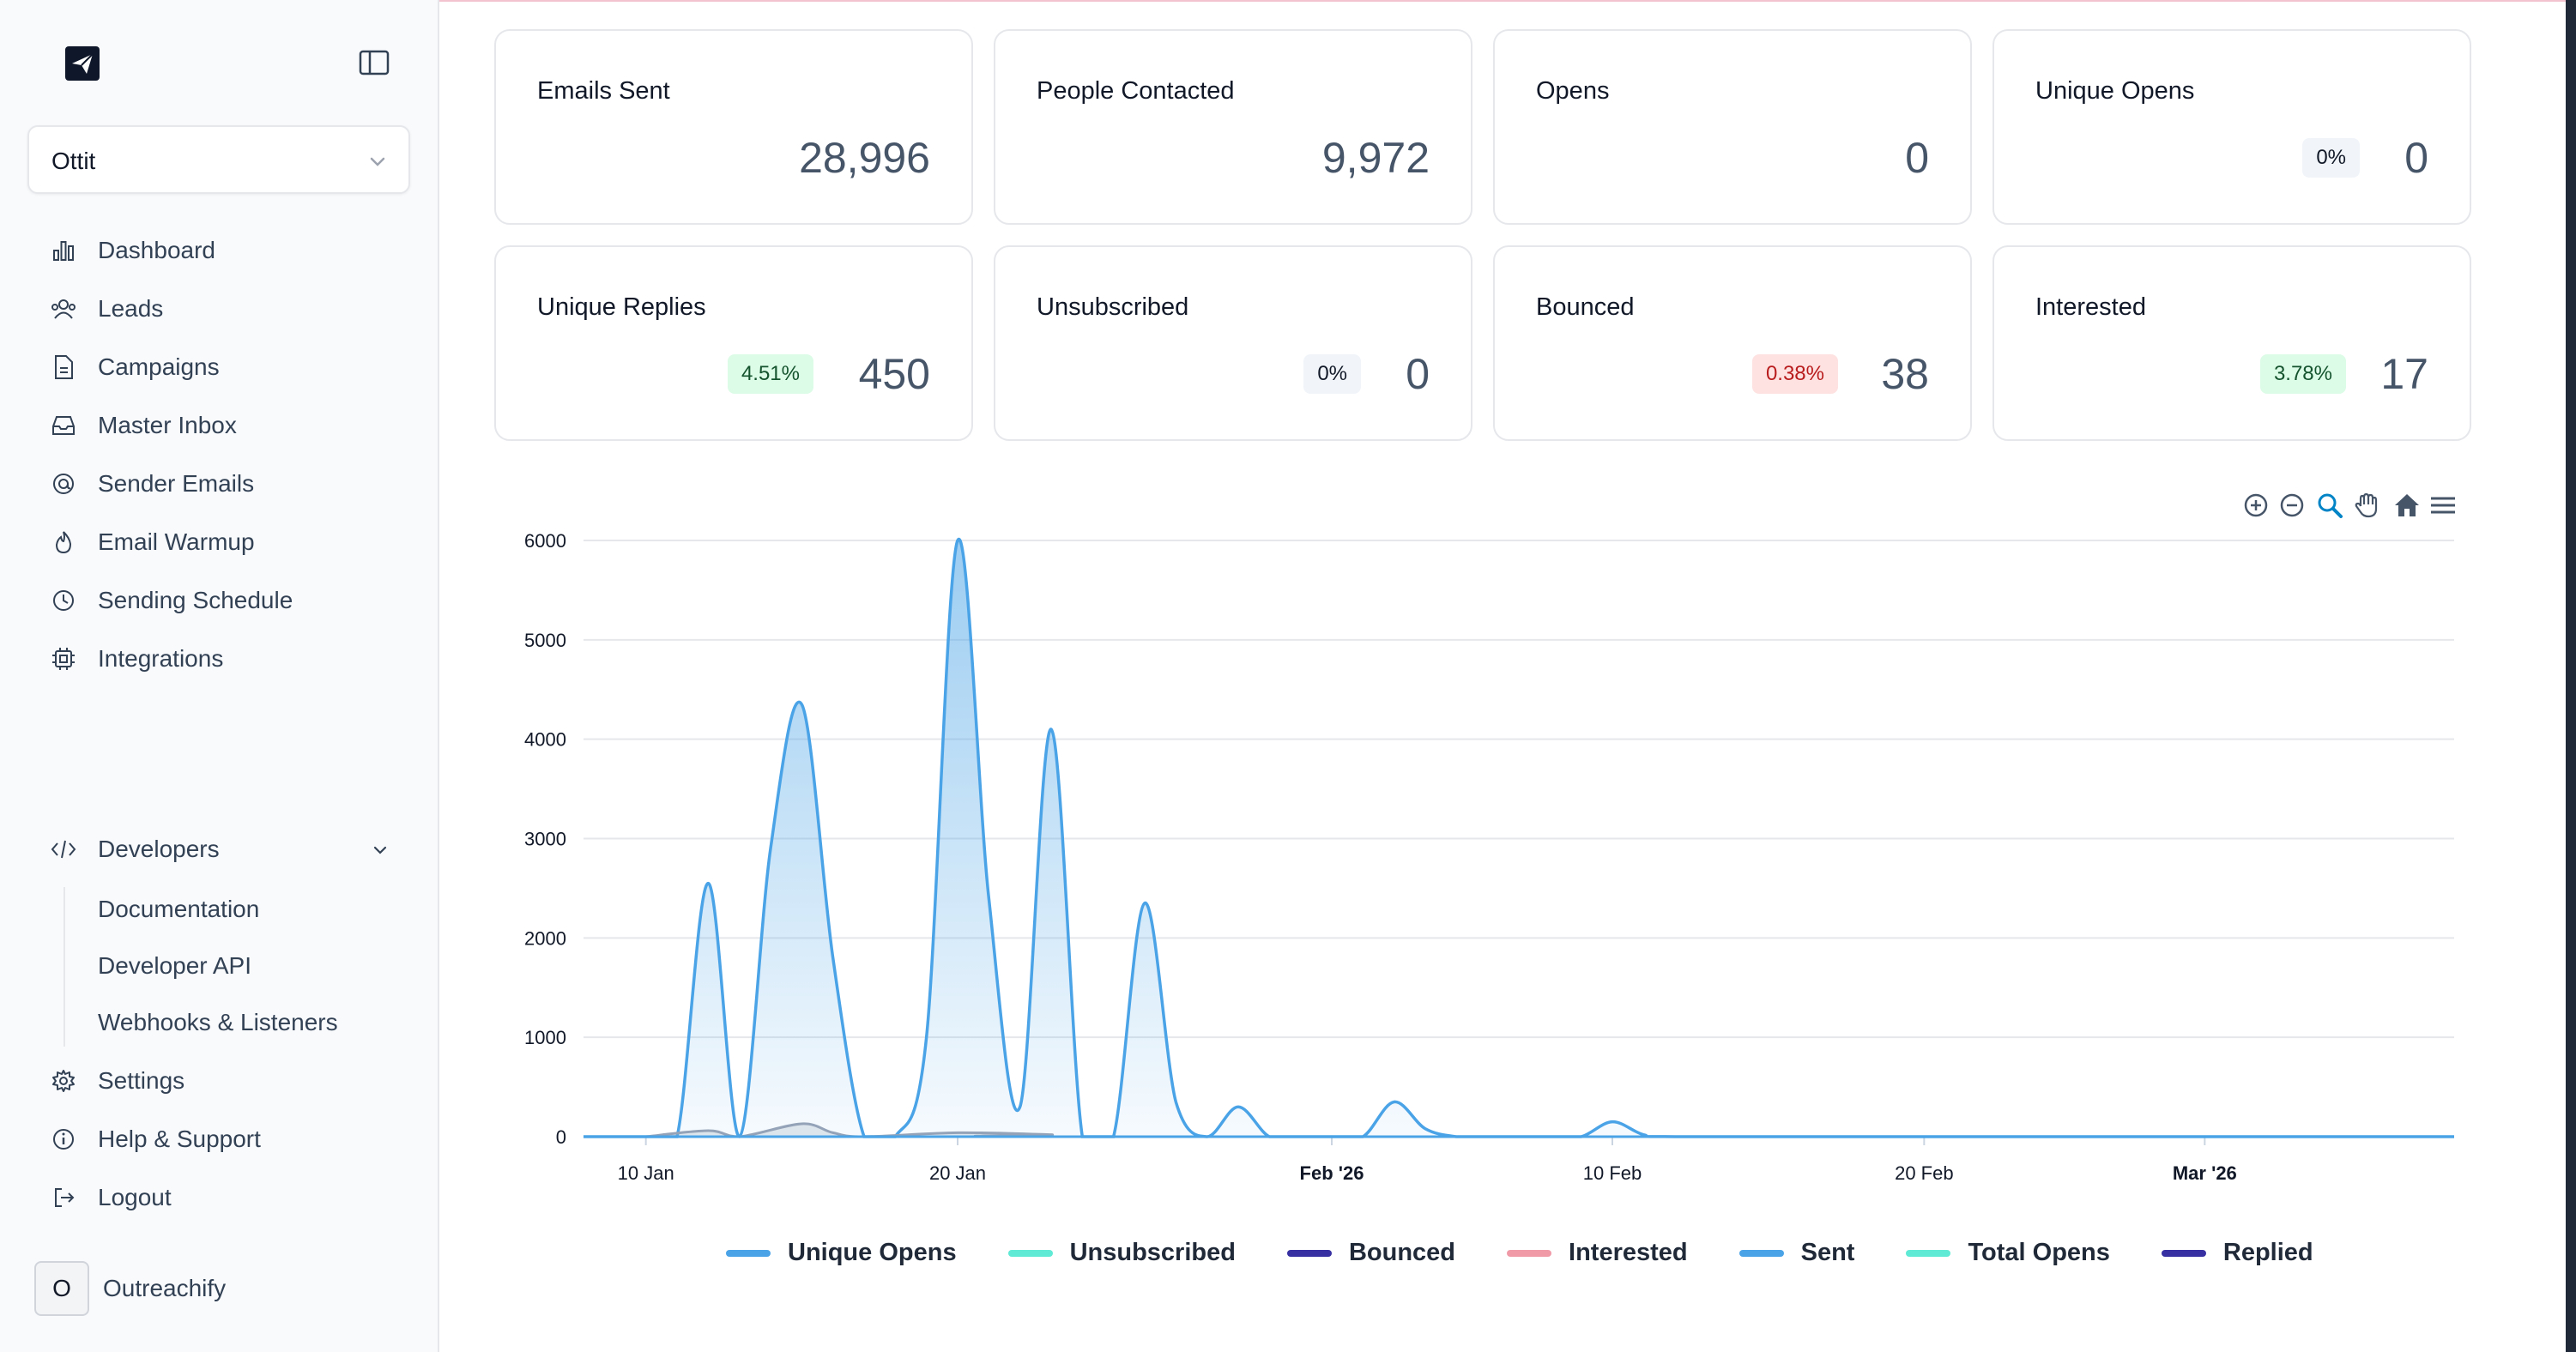 The width and height of the screenshot is (2576, 1352). What do you see at coordinates (179, 1139) in the screenshot?
I see `nav-label: Help & Support` at bounding box center [179, 1139].